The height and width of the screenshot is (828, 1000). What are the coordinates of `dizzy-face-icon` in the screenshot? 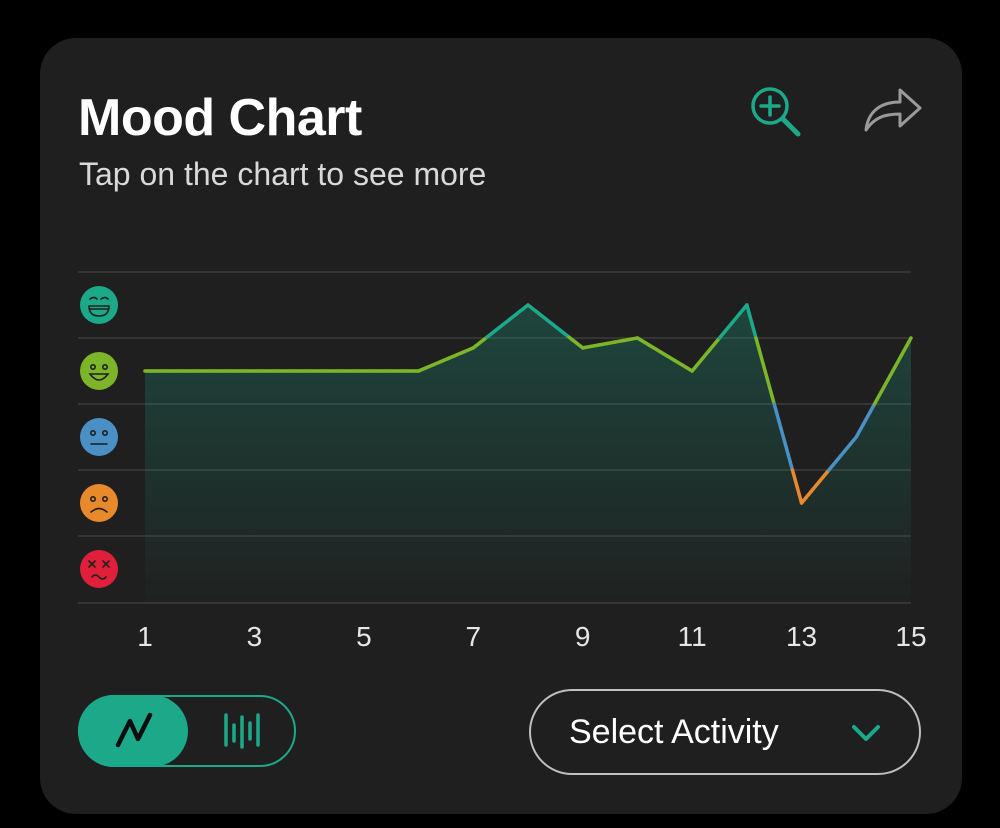 It's located at (99, 569).